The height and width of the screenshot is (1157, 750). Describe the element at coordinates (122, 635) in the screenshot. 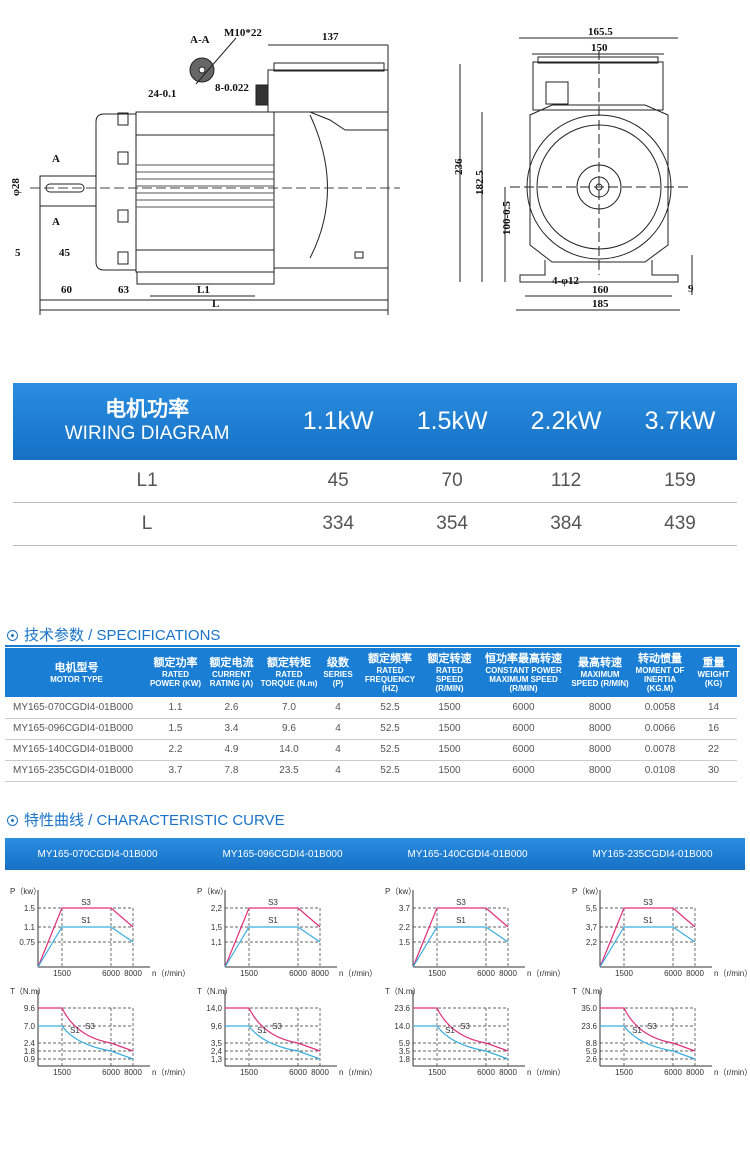

I see `specifications-title: 技术参数 / SPECIFICATIONS` at that location.